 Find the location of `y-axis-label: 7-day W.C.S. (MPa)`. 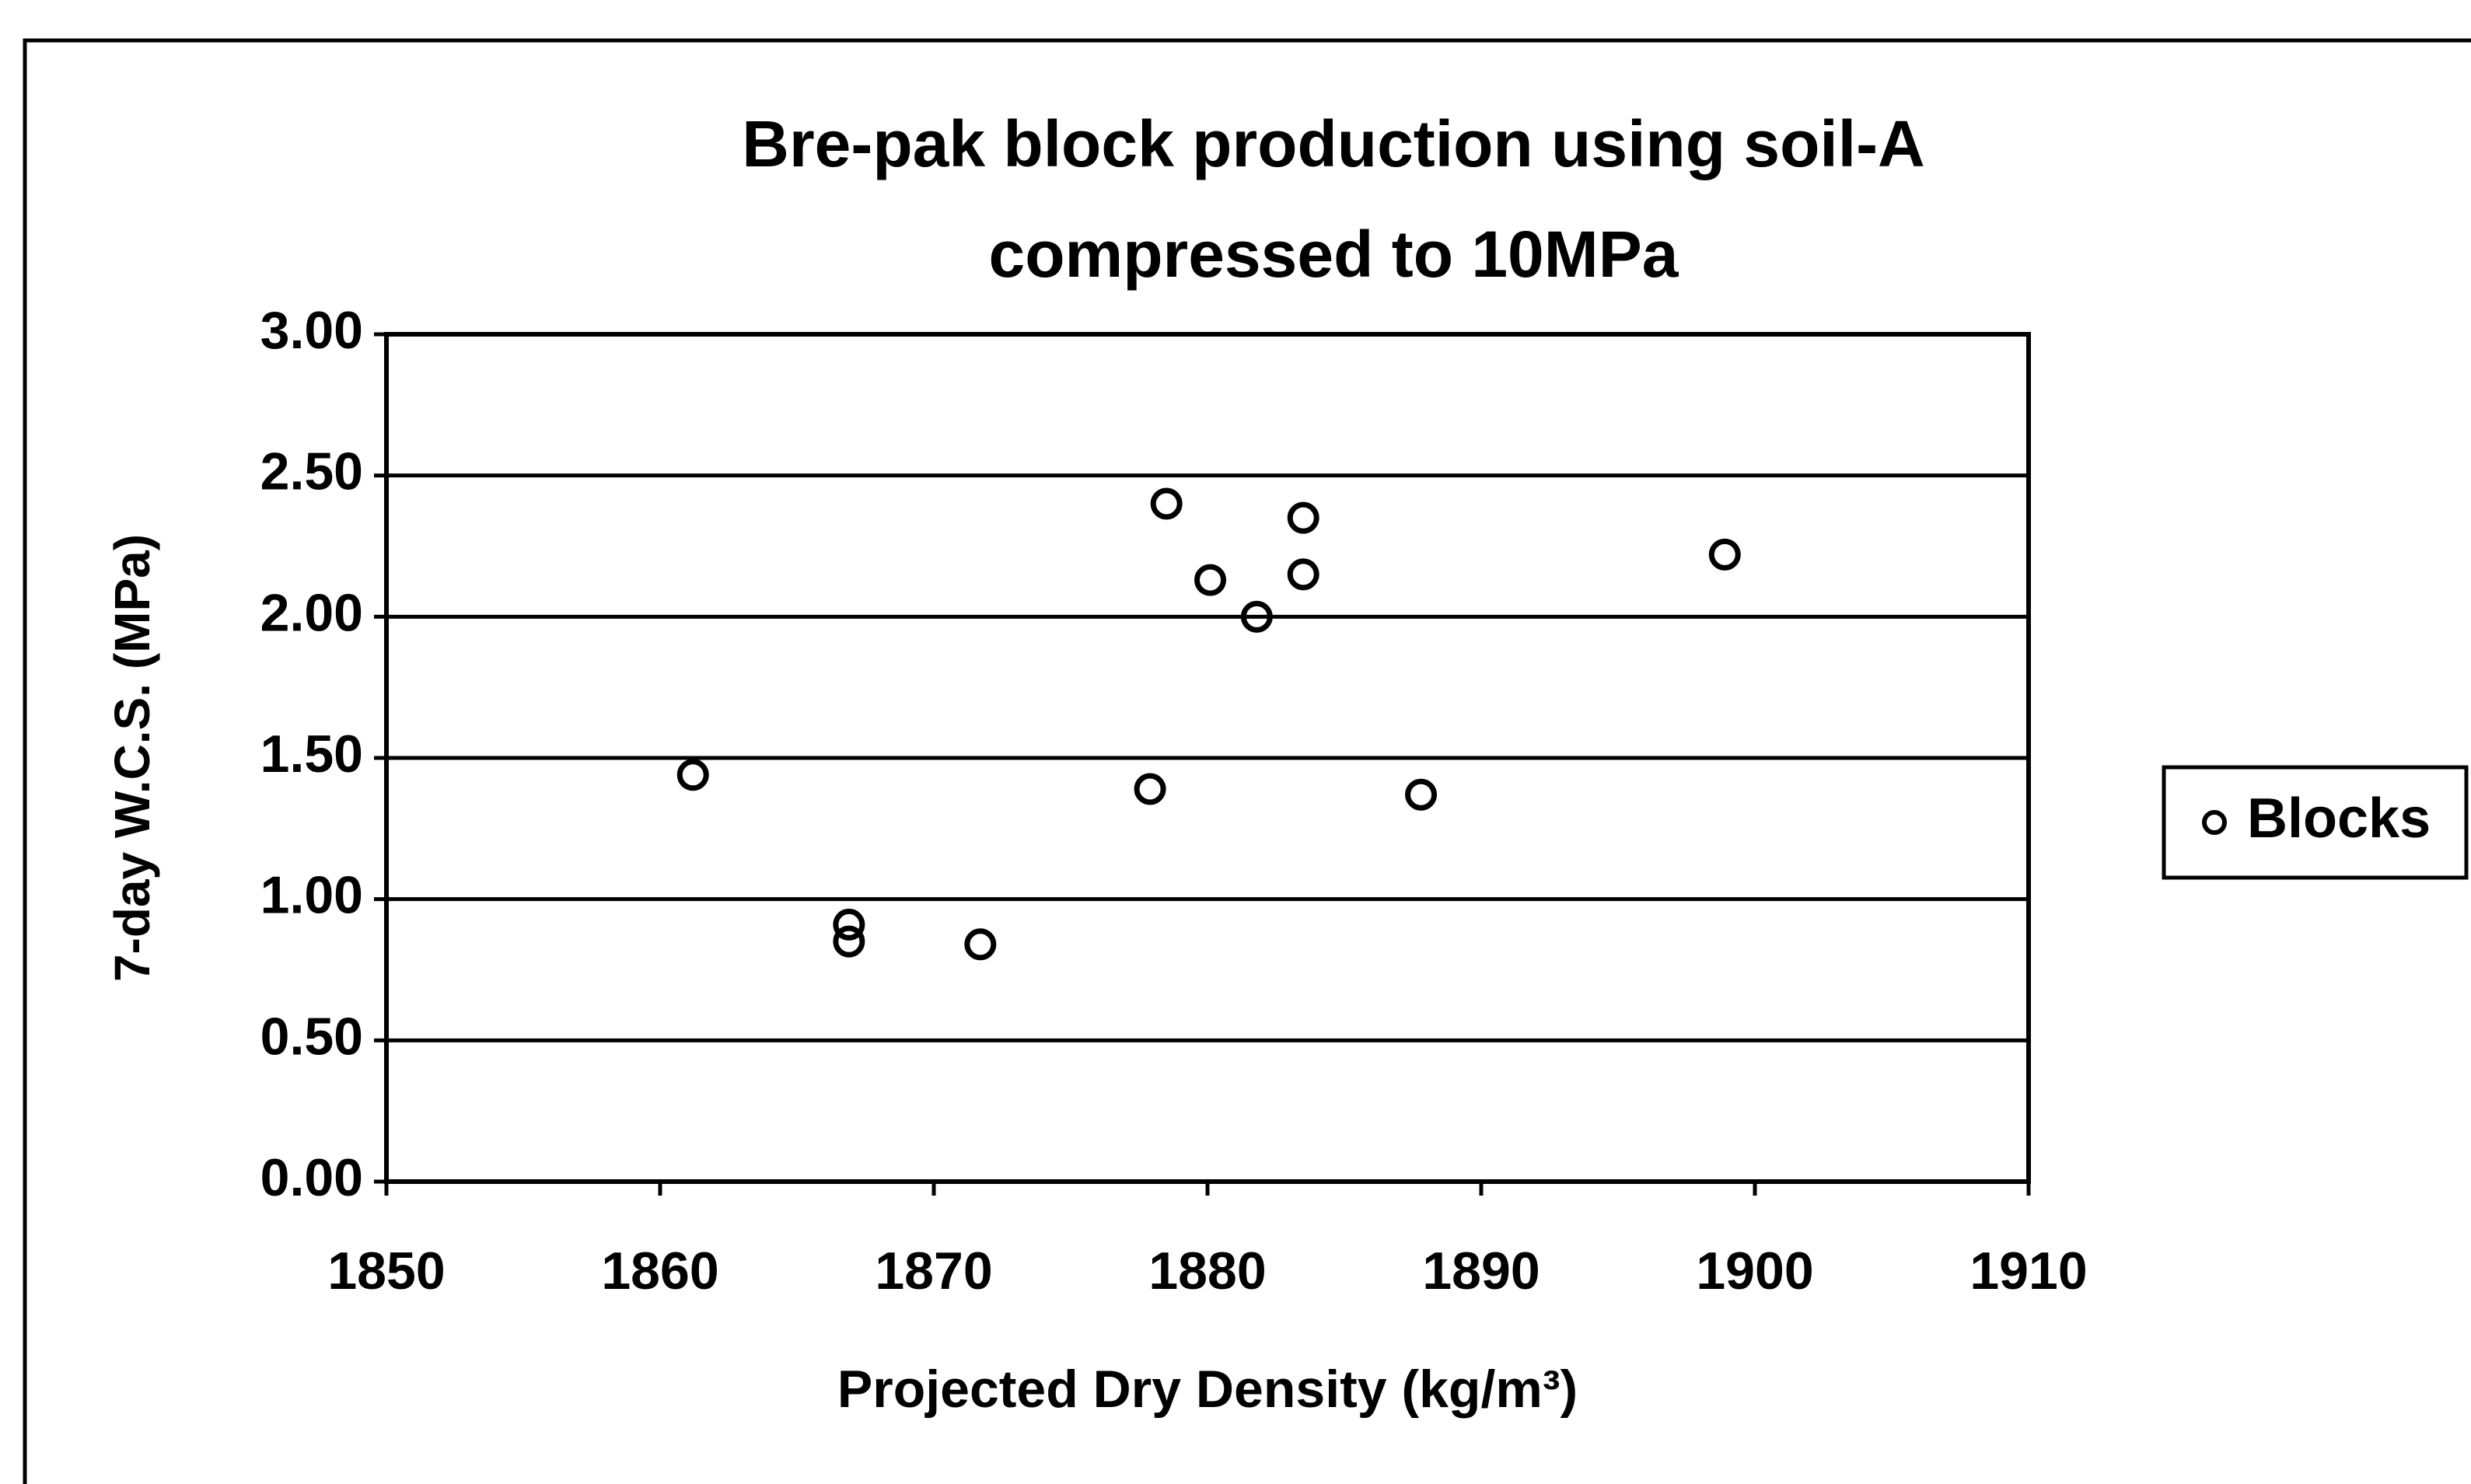

y-axis-label: 7-day W.C.S. (MPa) is located at coordinates (132, 758).